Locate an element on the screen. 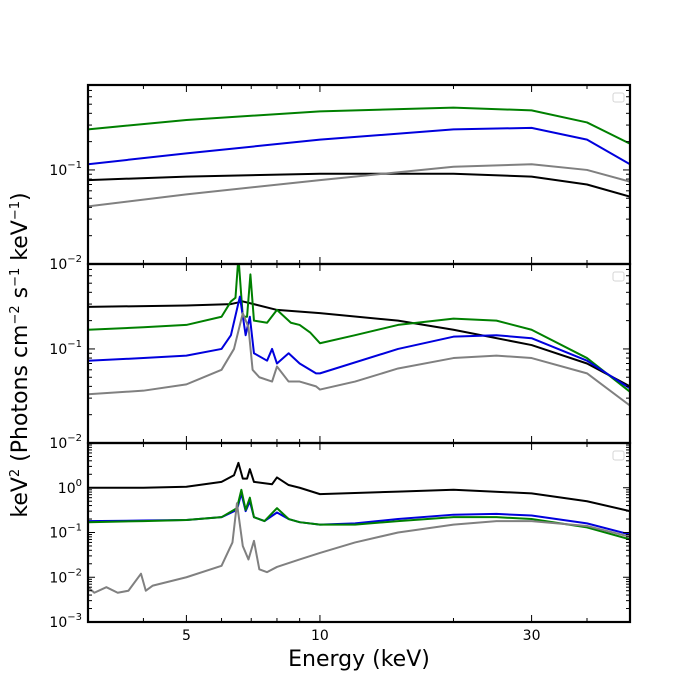 The height and width of the screenshot is (700, 700). y-title-part-4: keV is located at coordinates (20, 244).